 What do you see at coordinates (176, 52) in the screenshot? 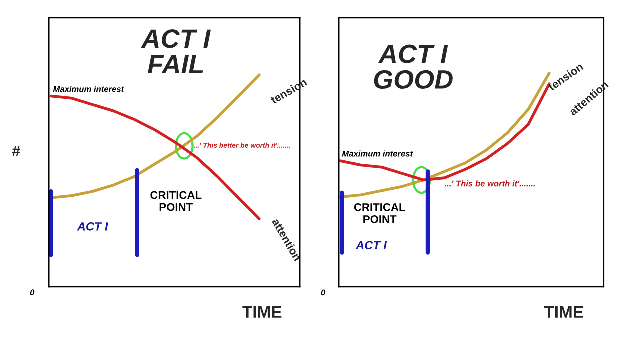
I see `chart-title: ACT I FAIL` at bounding box center [176, 52].